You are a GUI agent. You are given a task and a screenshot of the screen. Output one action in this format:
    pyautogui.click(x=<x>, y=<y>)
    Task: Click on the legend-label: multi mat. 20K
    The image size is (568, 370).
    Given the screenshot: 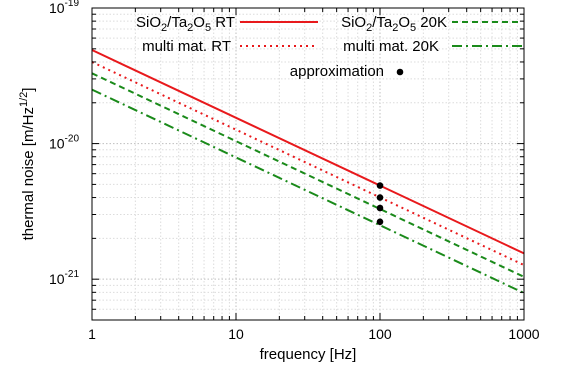 What is the action you would take?
    pyautogui.click(x=391, y=46)
    